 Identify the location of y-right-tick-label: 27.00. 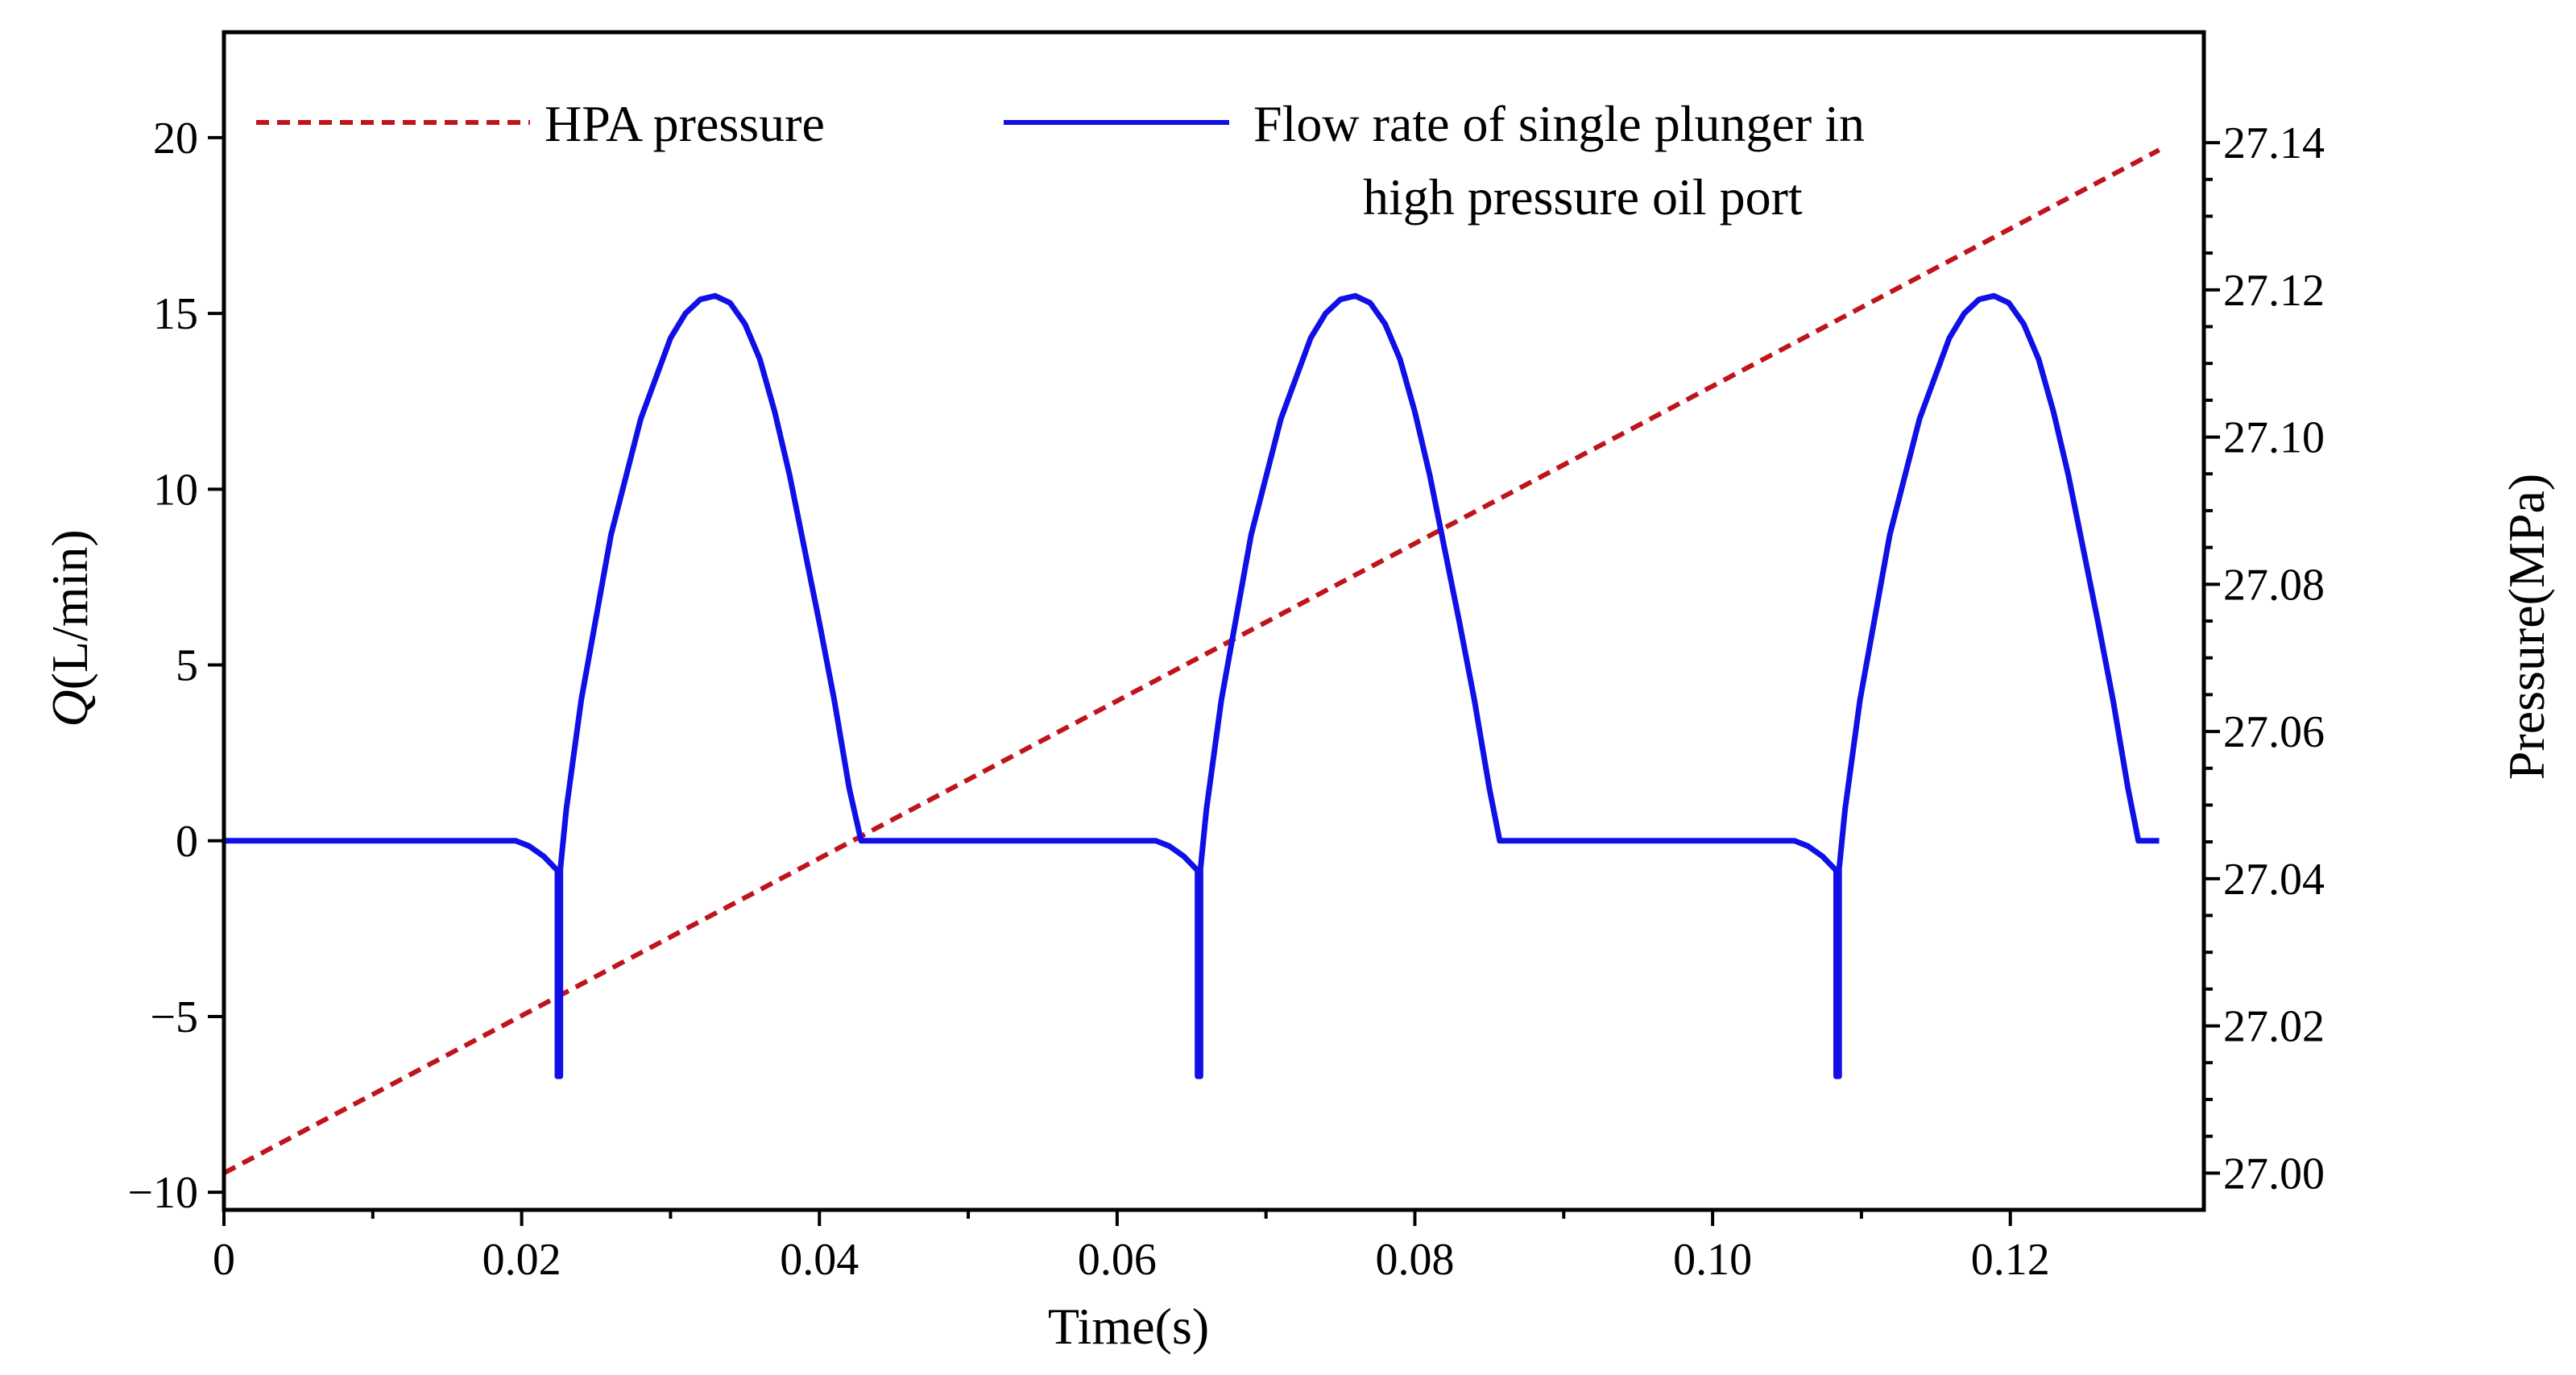
(2274, 1174).